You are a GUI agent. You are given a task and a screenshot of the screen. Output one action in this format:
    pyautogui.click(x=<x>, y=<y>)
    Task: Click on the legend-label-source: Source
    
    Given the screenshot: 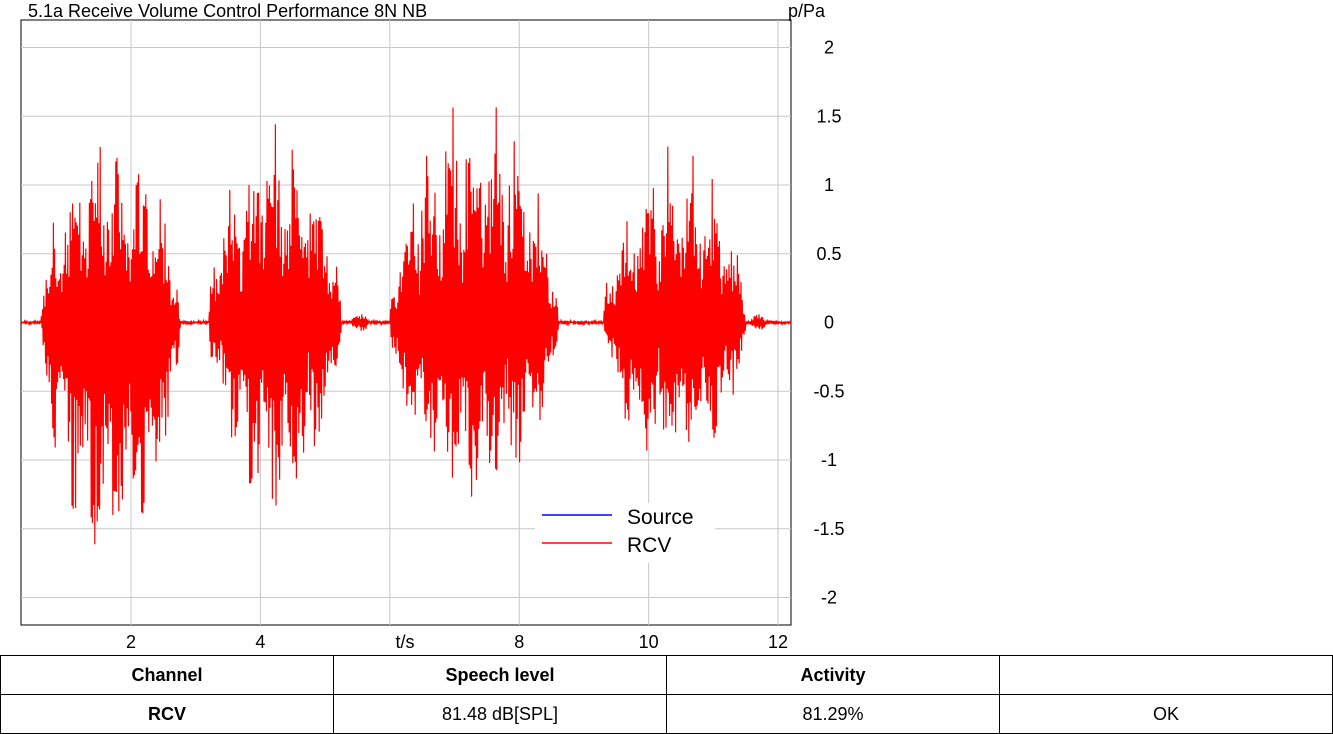 What is the action you would take?
    pyautogui.click(x=660, y=517)
    